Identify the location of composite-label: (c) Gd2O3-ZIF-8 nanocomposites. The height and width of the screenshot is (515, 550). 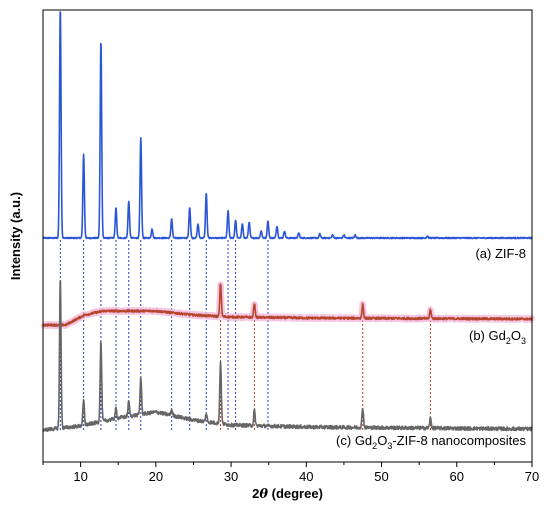
(431, 442).